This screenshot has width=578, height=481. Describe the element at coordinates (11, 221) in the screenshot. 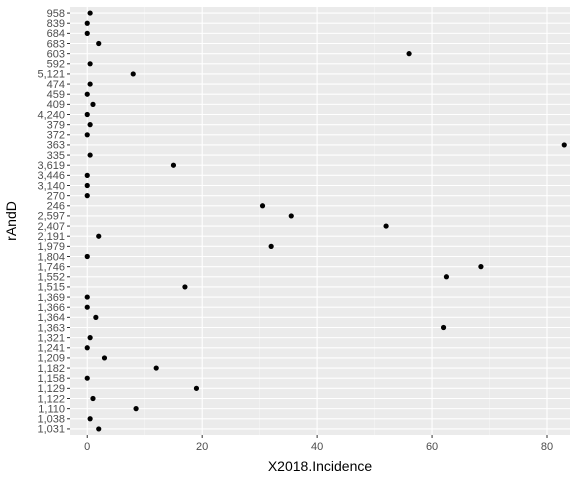

I see `y-axis-title: rAndD` at that location.